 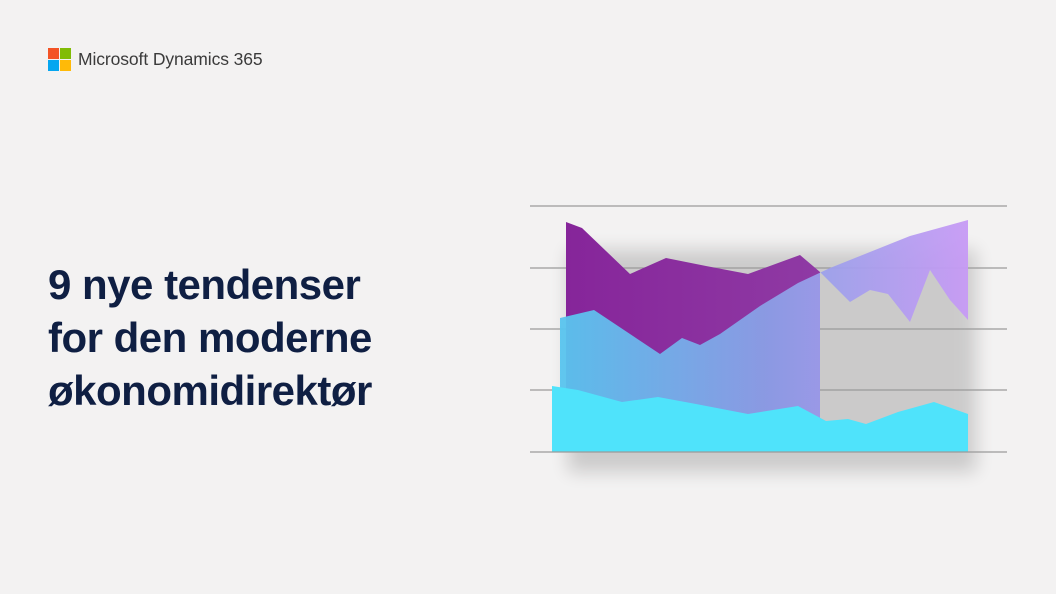 What do you see at coordinates (53, 65) in the screenshot?
I see `logo-square-blue` at bounding box center [53, 65].